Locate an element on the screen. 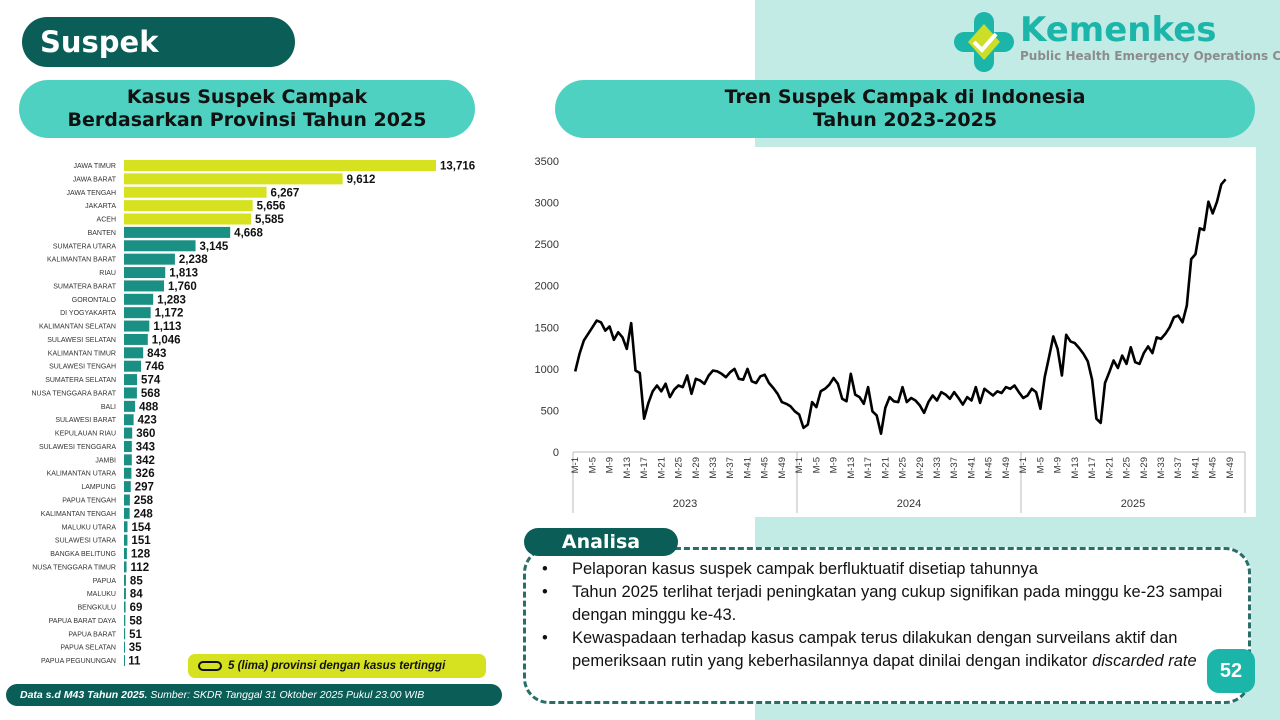  legend-swatch is located at coordinates (210, 666).